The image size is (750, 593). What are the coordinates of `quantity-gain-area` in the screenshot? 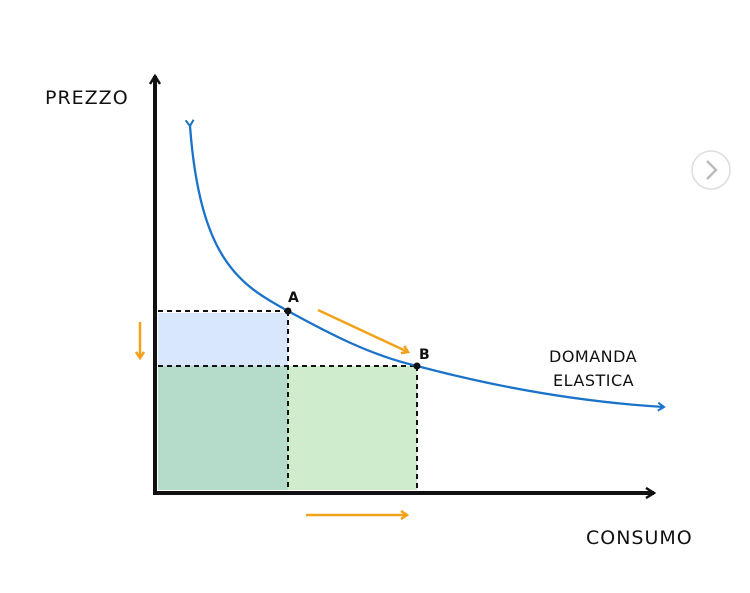 It's located at (352, 428).